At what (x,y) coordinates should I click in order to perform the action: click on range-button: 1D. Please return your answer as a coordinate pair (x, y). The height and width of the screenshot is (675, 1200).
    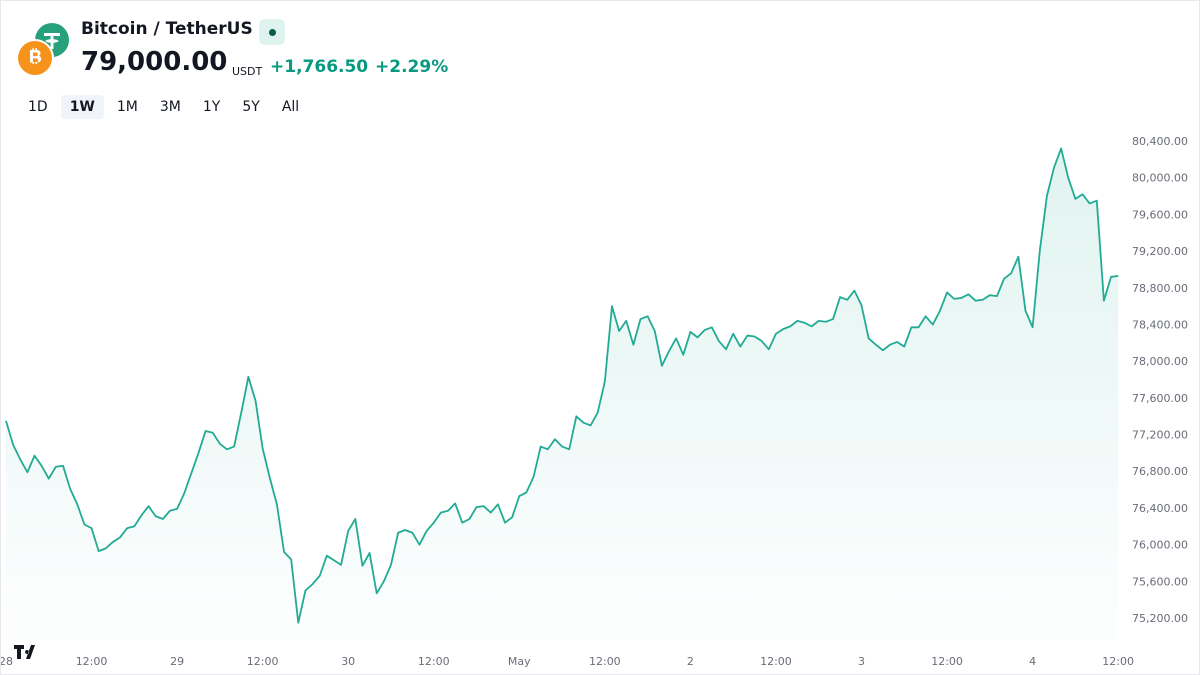
    Looking at the image, I should click on (38, 107).